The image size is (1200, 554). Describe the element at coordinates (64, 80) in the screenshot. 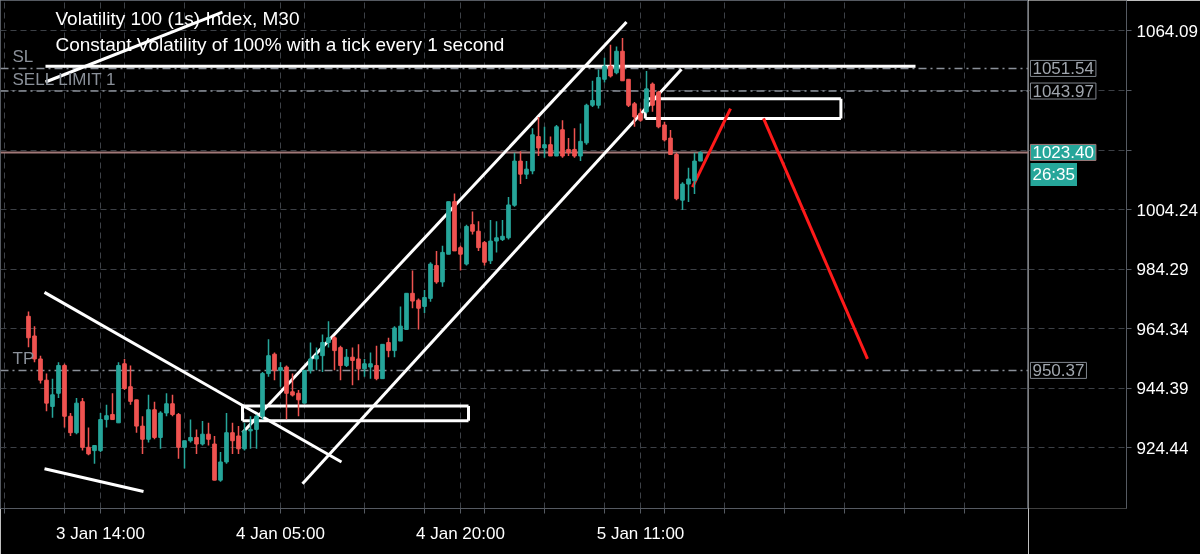

I see `annotation: SELL LIMIT 1` at that location.